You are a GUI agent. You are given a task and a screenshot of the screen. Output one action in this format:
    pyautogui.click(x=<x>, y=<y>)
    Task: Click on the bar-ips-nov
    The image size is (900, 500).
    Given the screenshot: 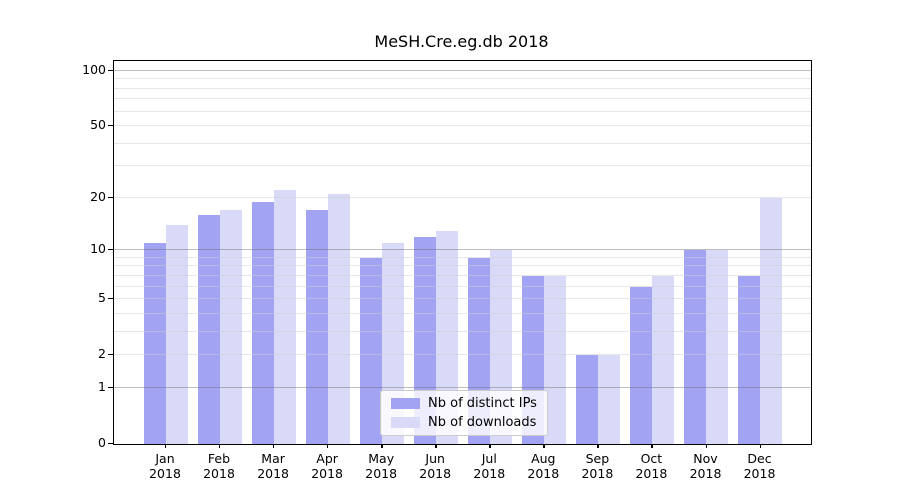 What is the action you would take?
    pyautogui.click(x=695, y=347)
    